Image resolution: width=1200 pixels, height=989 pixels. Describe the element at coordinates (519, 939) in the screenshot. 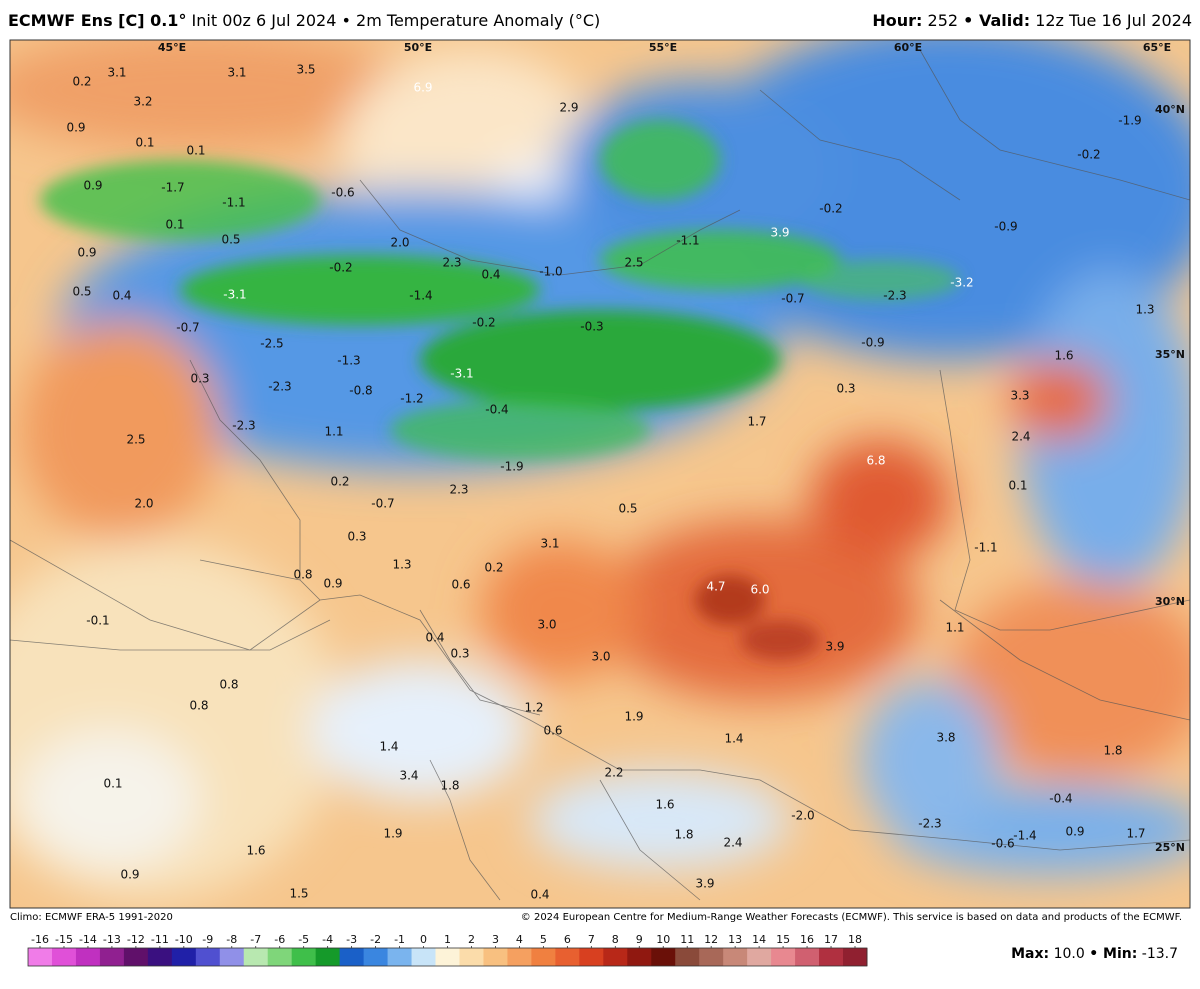

I see `colorbar-tick-label: 4` at that location.